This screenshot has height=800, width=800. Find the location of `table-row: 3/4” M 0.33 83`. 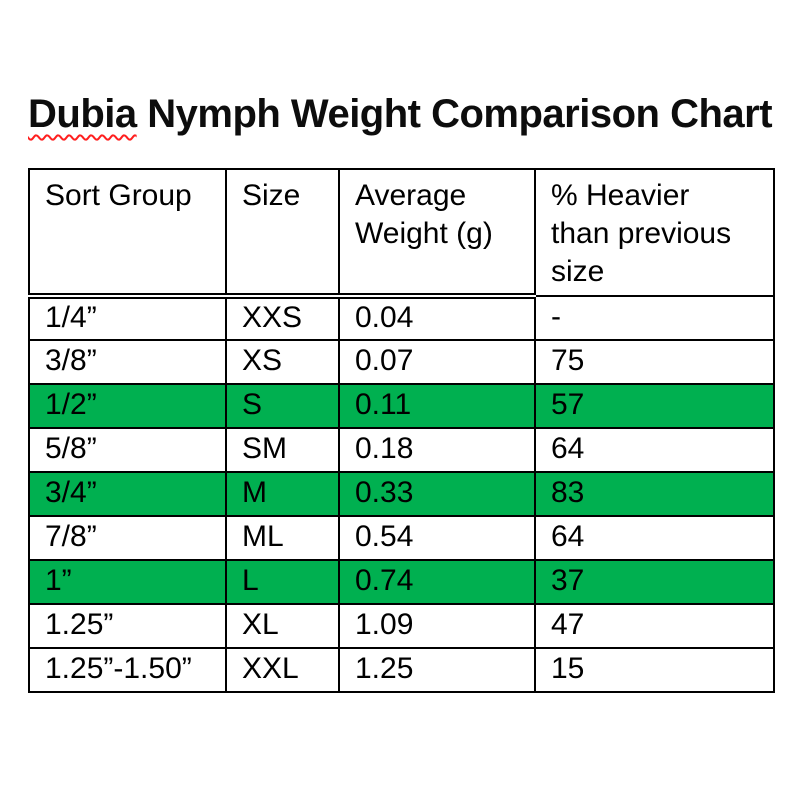

table-row: 3/4” M 0.33 83 is located at coordinates (401, 494).